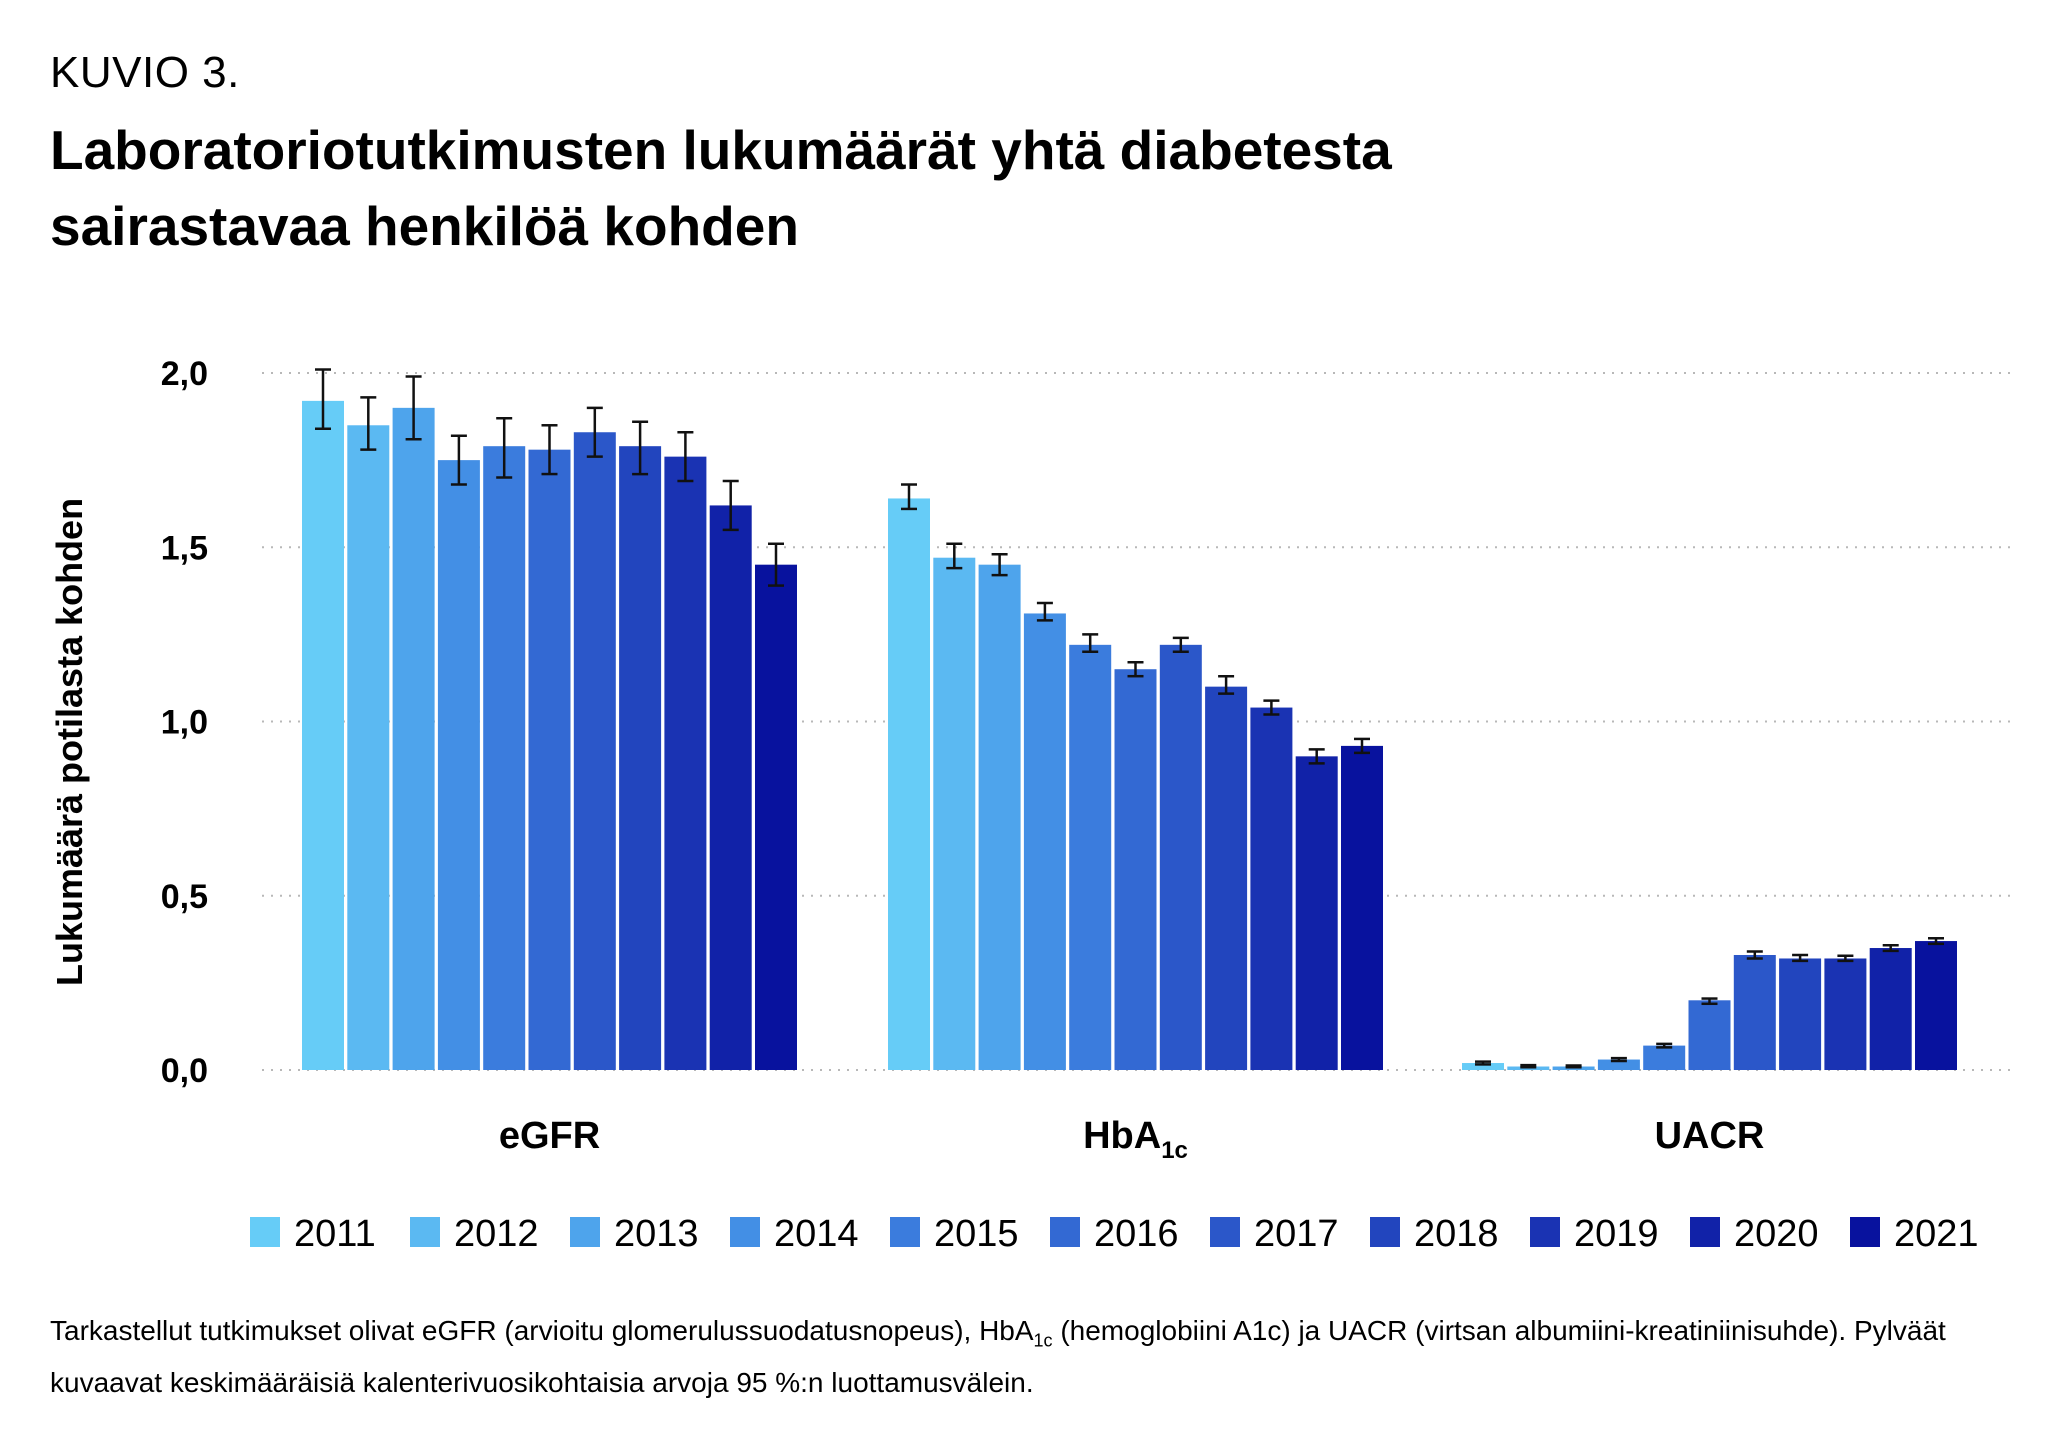 Image resolution: width=2048 pixels, height=1449 pixels. I want to click on bar-eGFR-2014, so click(458, 765).